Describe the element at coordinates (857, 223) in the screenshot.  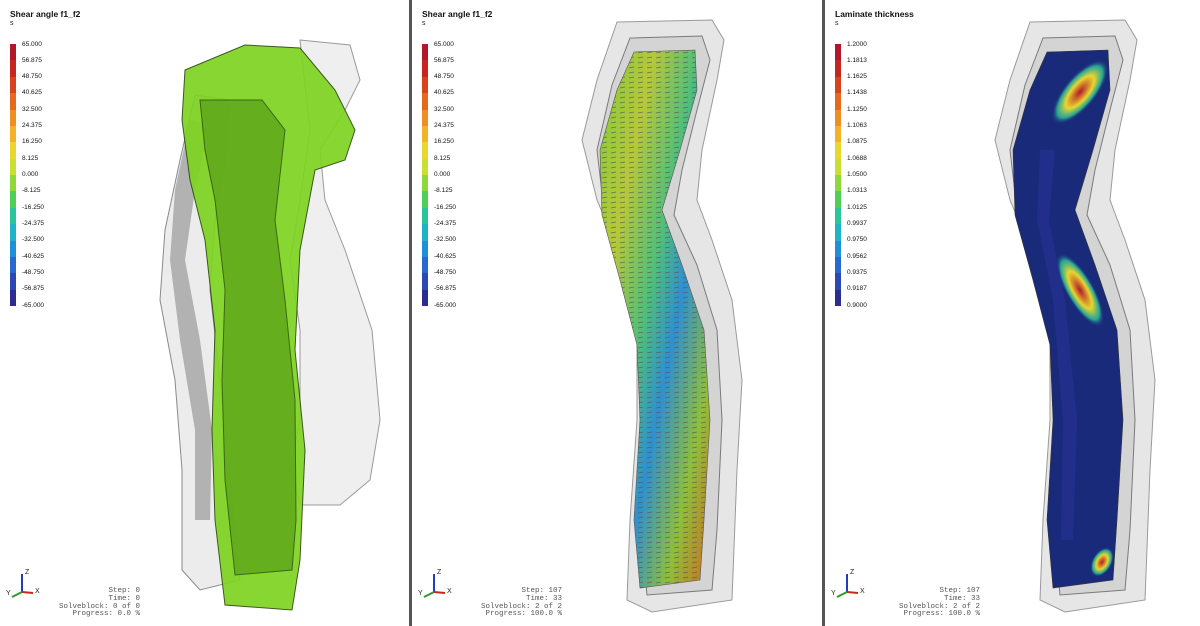
I see `legend-label: 0.9937` at that location.